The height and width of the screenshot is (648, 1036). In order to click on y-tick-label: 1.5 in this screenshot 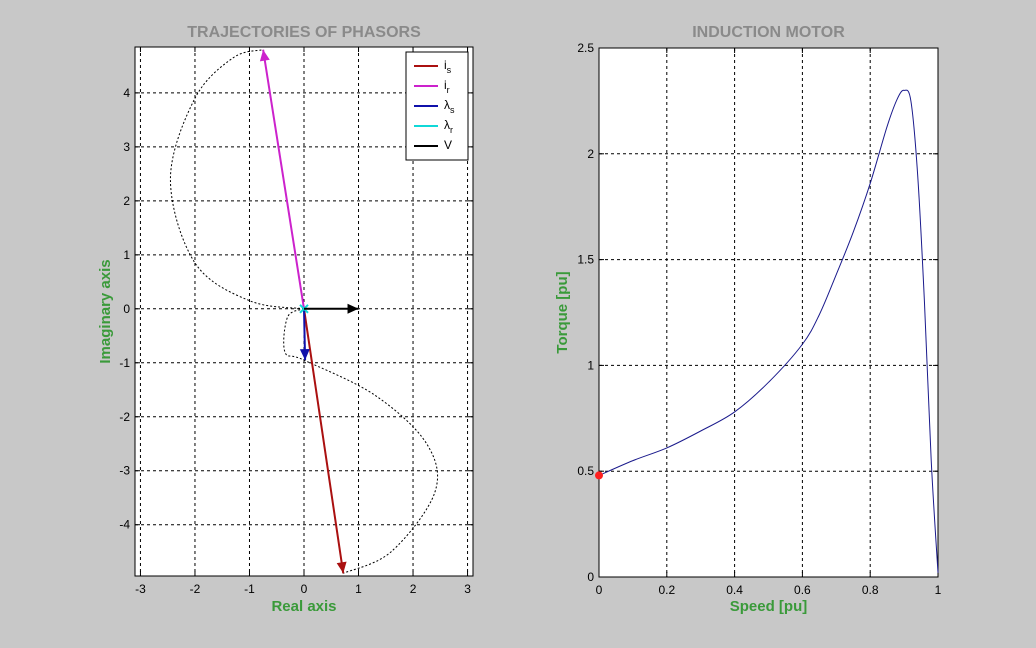, I will do `click(585, 260)`.